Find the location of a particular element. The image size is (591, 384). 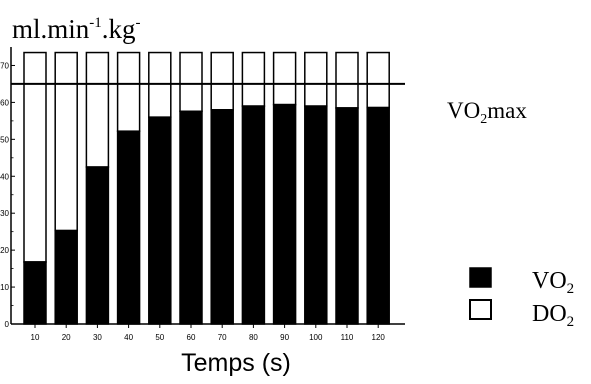

legend-label-do2-sub: 2 is located at coordinates (571, 322).